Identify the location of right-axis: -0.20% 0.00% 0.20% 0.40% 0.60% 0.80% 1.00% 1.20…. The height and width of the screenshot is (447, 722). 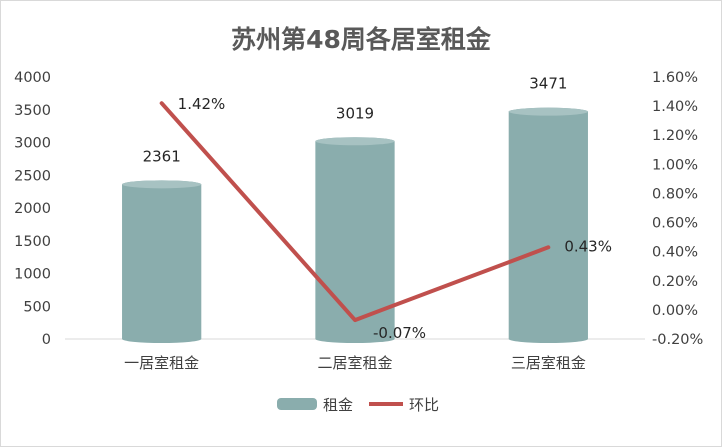
(677, 209).